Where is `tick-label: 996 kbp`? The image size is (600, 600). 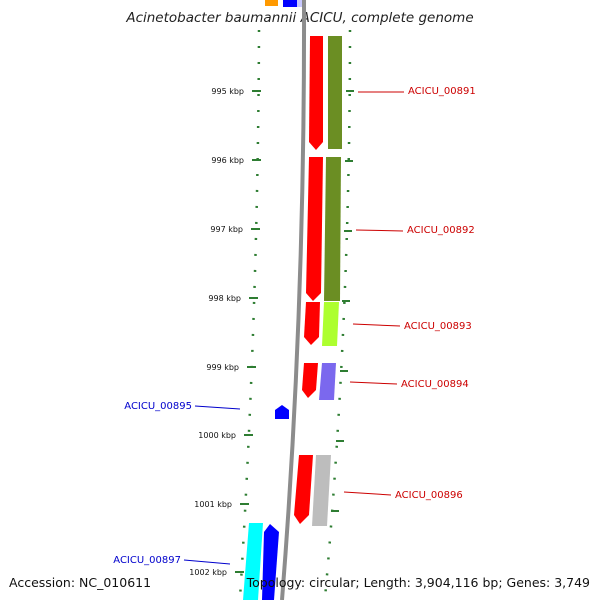
tick-label: 996 kbp is located at coordinates (227, 160).